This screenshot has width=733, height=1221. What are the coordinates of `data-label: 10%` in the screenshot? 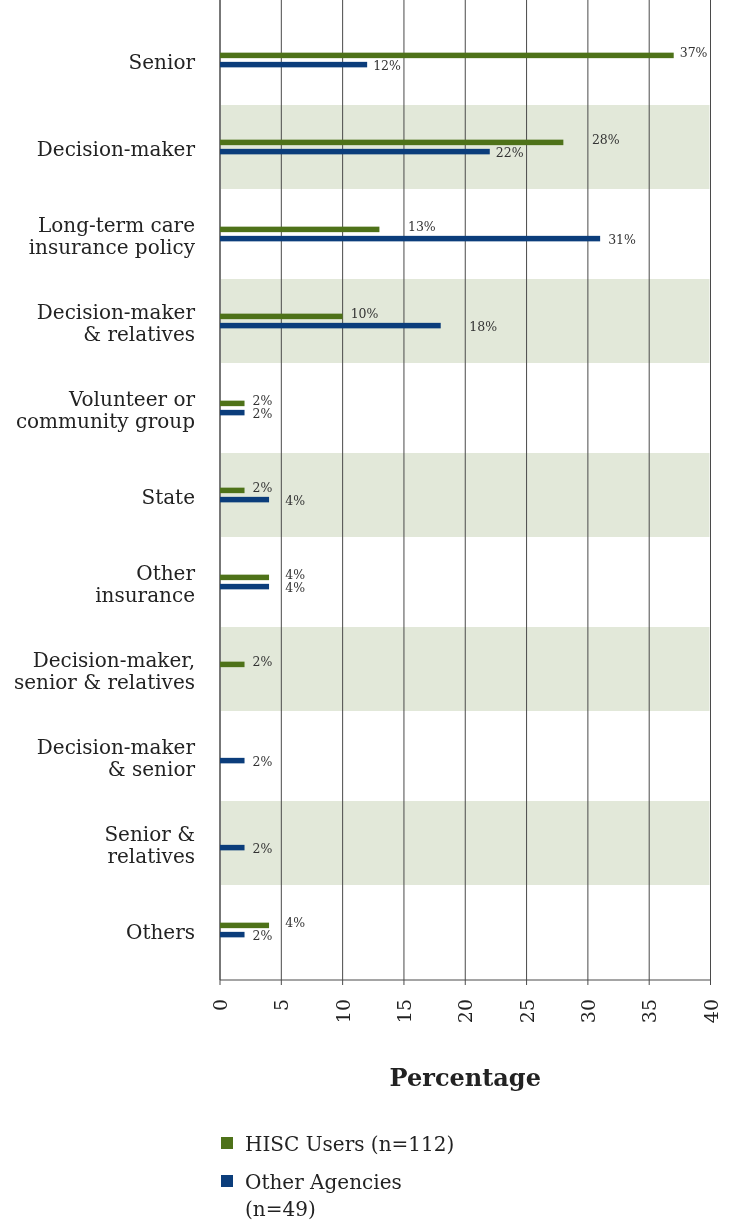 It's located at (364, 313).